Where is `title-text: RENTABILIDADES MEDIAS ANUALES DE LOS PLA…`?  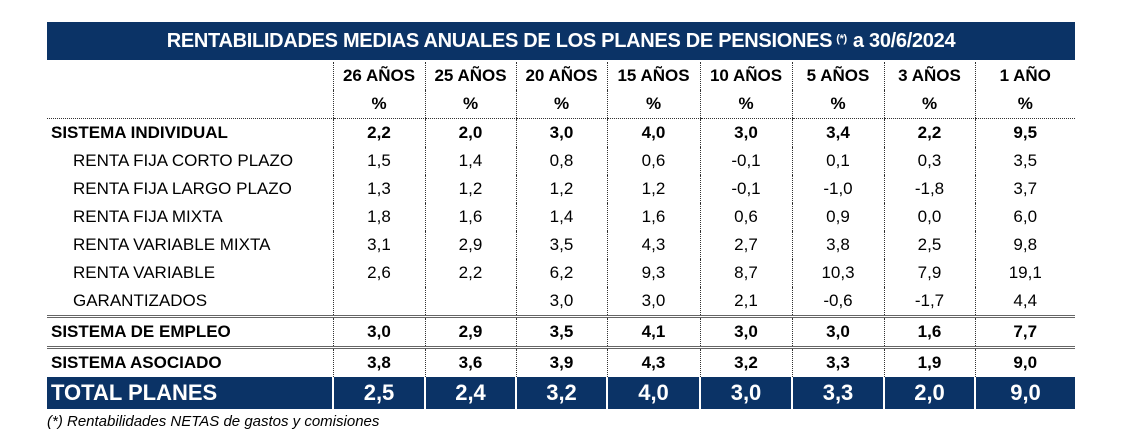 title-text: RENTABILIDADES MEDIAS ANUALES DE LOS PLA… is located at coordinates (499, 40).